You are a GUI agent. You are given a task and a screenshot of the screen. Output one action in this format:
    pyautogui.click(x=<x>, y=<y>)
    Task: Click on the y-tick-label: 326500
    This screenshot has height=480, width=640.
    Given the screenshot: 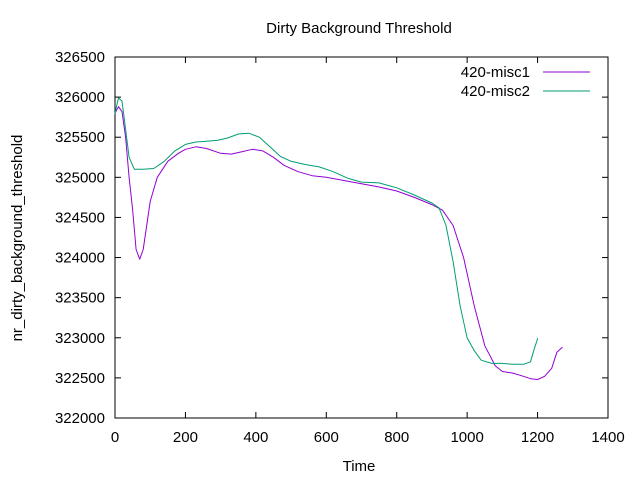 What is the action you would take?
    pyautogui.click(x=80, y=57)
    